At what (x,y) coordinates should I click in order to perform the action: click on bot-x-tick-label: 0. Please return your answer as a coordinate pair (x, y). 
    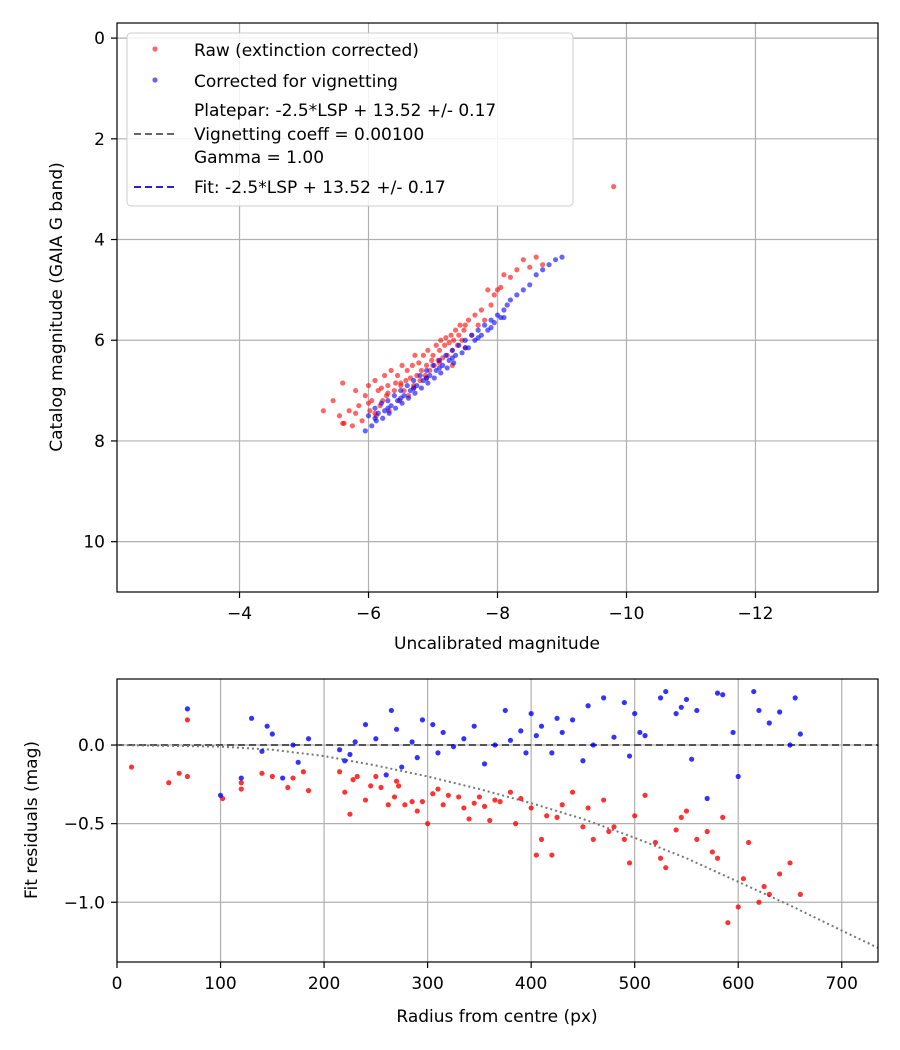
    Looking at the image, I should click on (117, 984).